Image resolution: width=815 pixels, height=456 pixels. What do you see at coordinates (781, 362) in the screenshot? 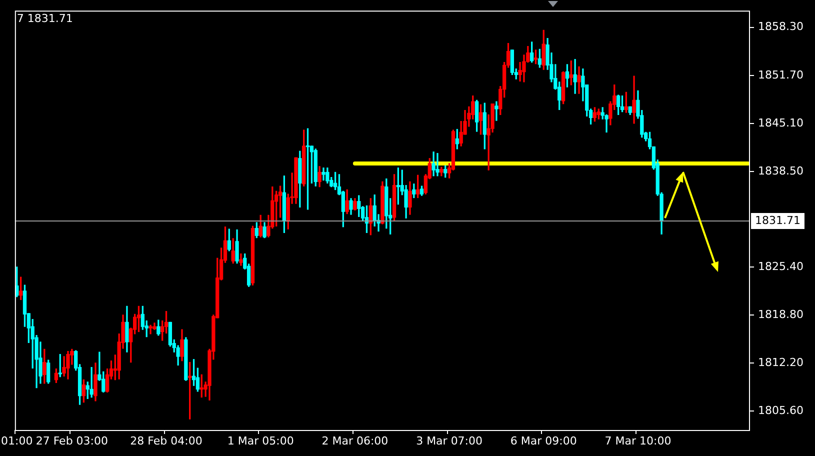
I see `y-tick-label: 1812.20` at bounding box center [781, 362].